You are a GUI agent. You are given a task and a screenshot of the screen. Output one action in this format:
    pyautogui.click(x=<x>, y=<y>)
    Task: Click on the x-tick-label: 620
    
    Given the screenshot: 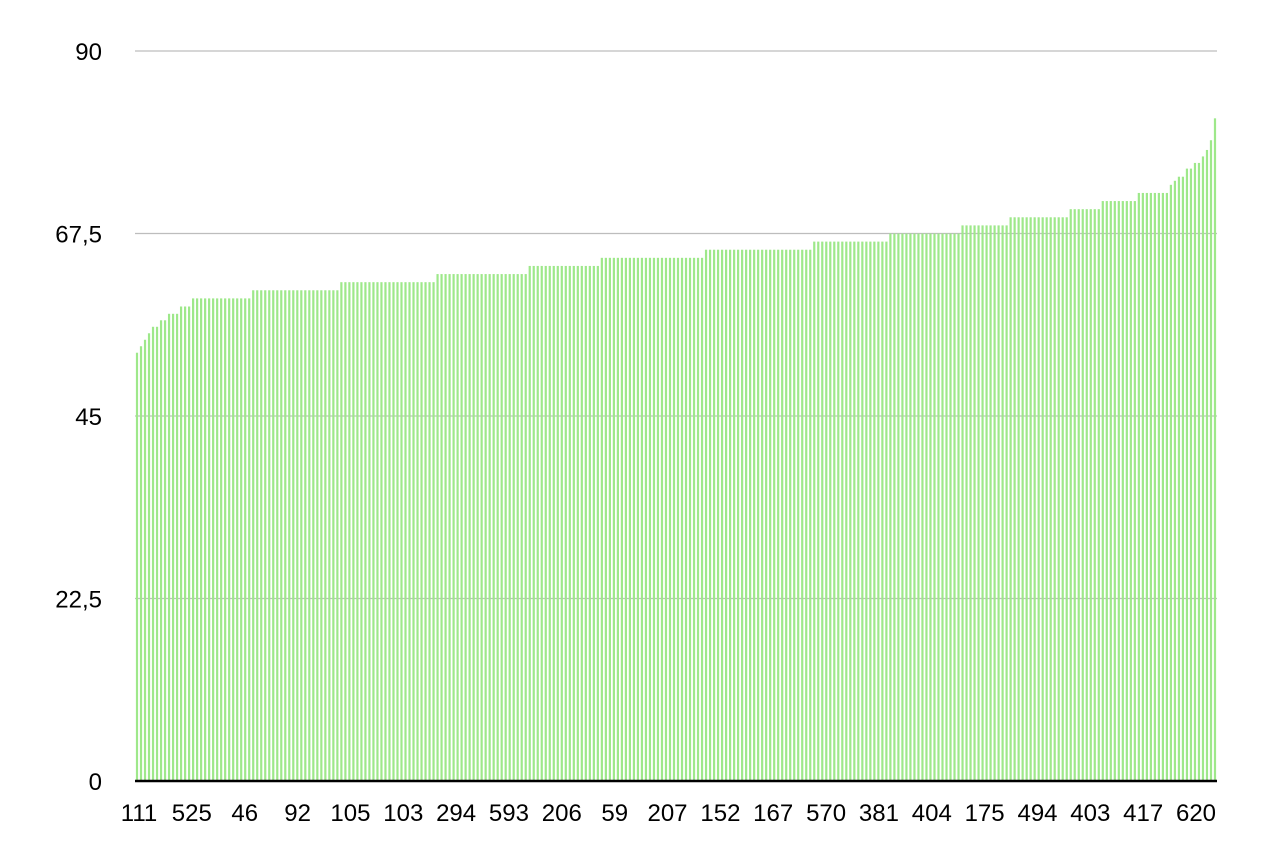 What is the action you would take?
    pyautogui.click(x=1196, y=813)
    